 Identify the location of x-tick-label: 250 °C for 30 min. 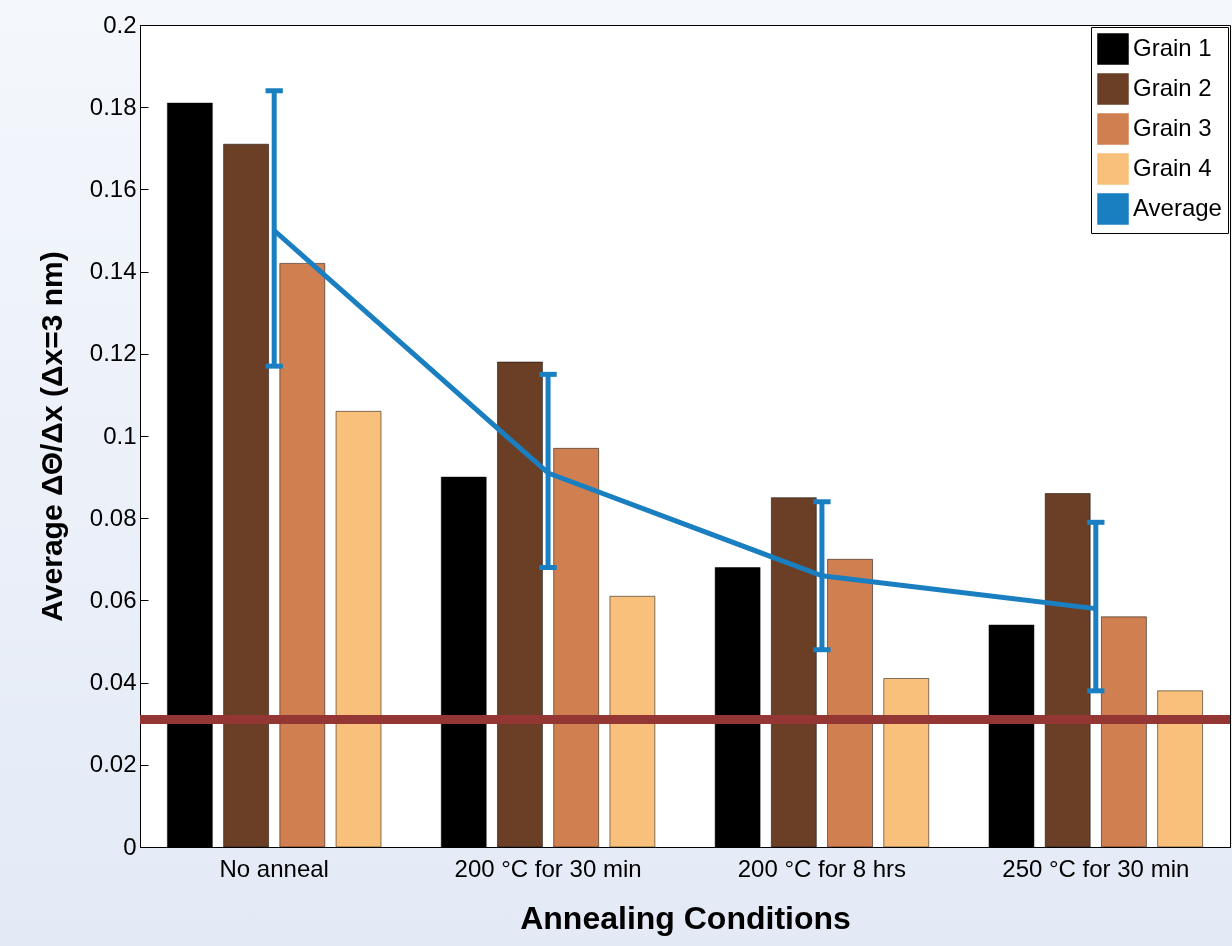
(1096, 868).